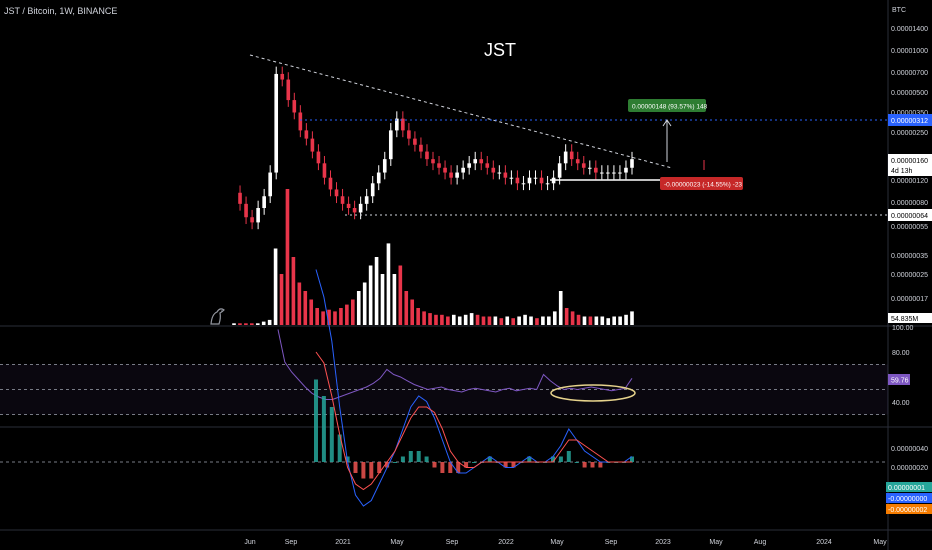 This screenshot has height=550, width=932. I want to click on last-price-badge-bg, so click(910, 165).